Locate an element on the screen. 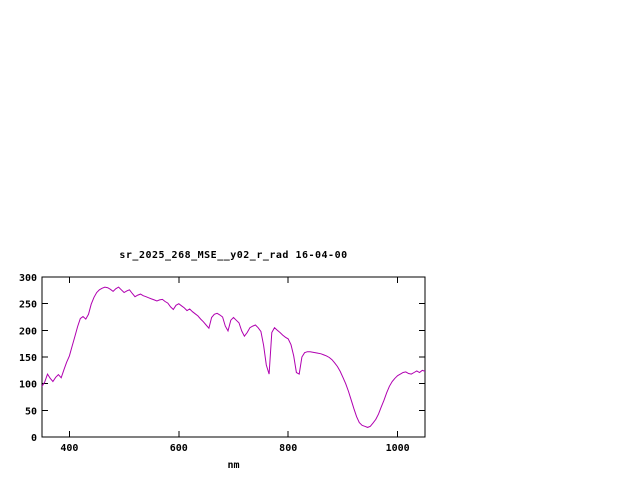 Image resolution: width=640 pixels, height=480 pixels. y-tick-label: 250 is located at coordinates (28, 305).